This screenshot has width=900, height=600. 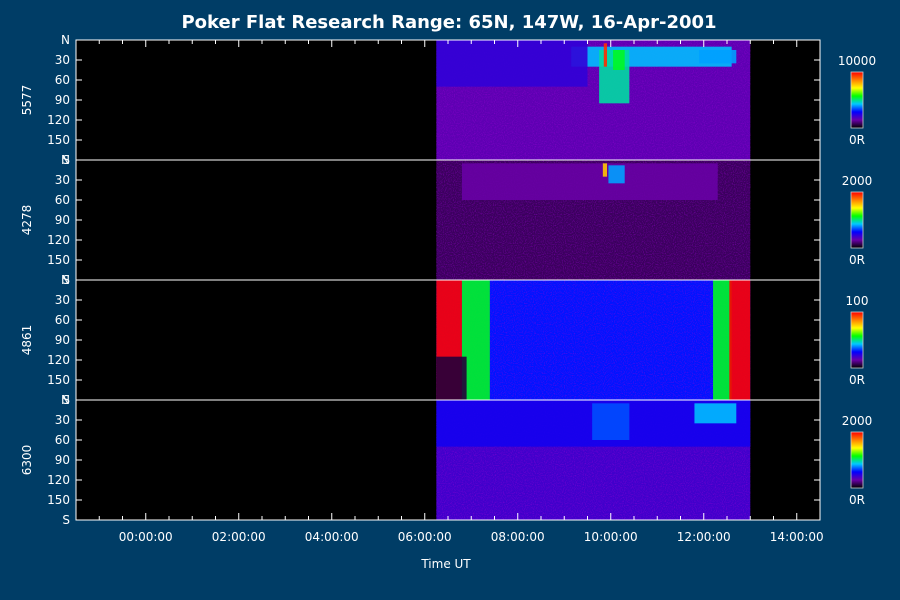 I want to click on colorbar-4861: 100 0R, so click(x=857, y=340).